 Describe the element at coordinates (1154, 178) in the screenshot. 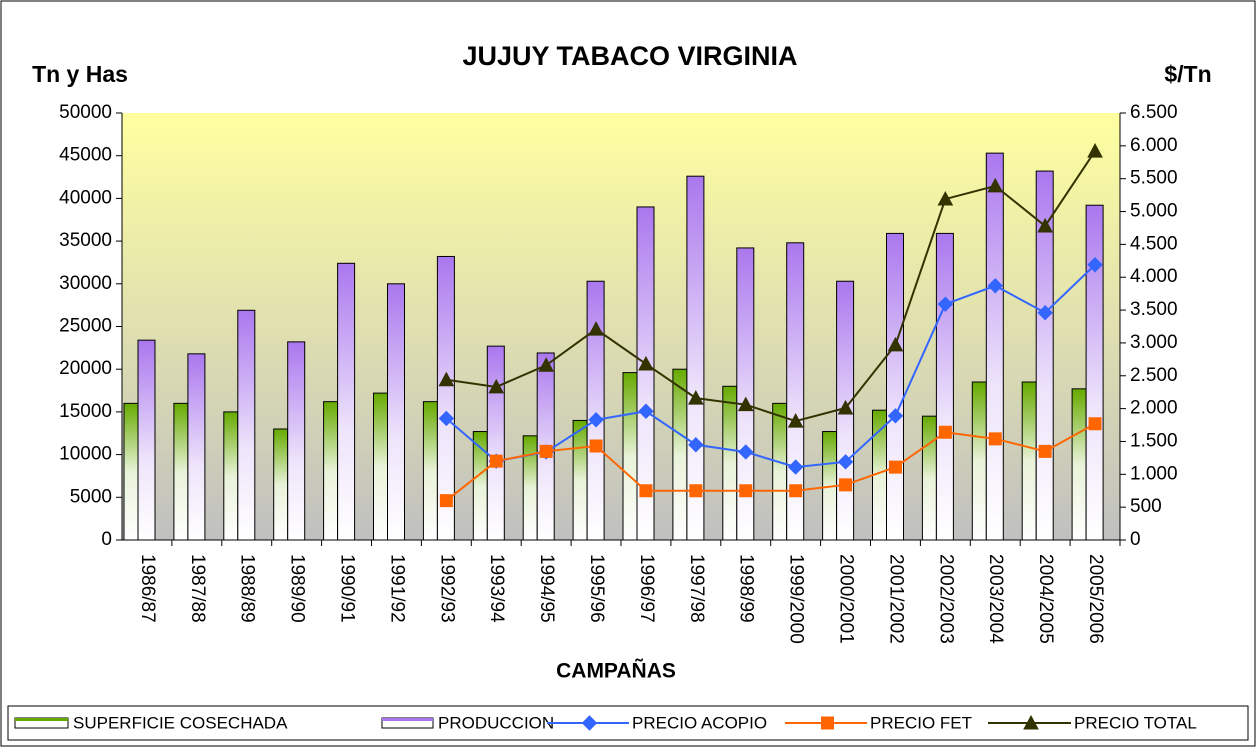

I see `y2-tick-label: 5.500` at that location.